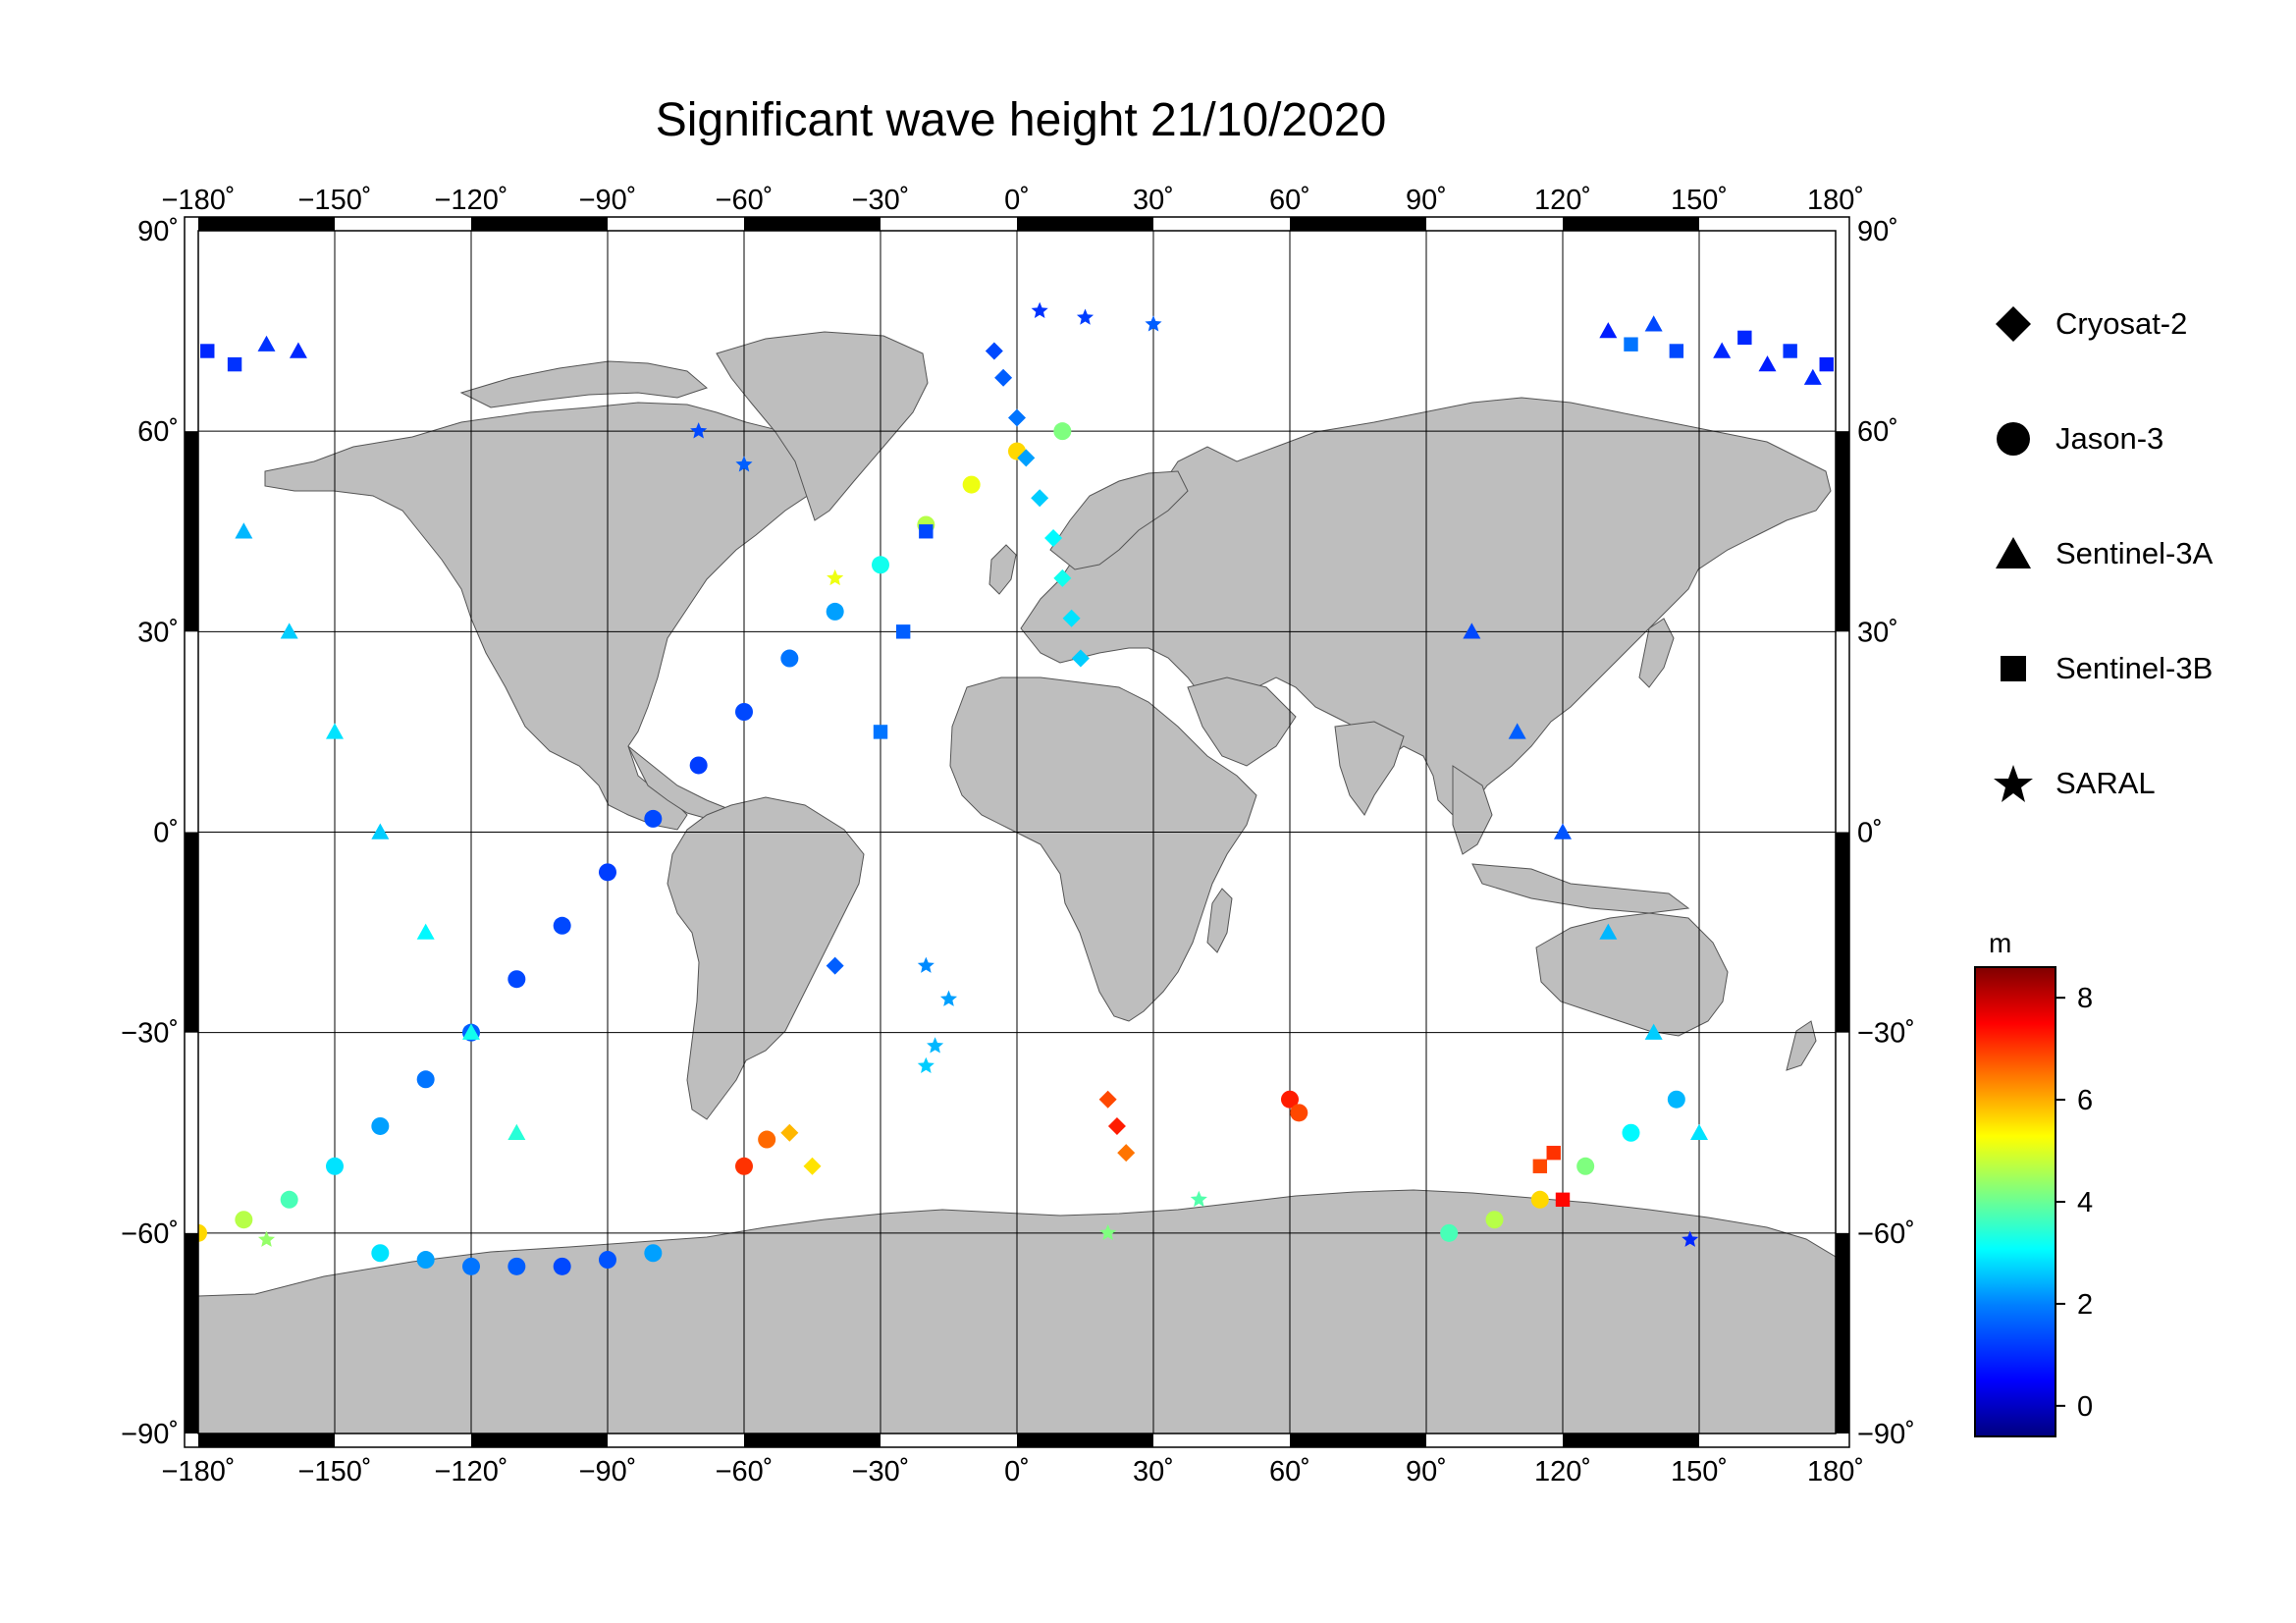  What do you see at coordinates (1017, 201) in the screenshot?
I see `lon-tick-label-top: 0˚` at bounding box center [1017, 201].